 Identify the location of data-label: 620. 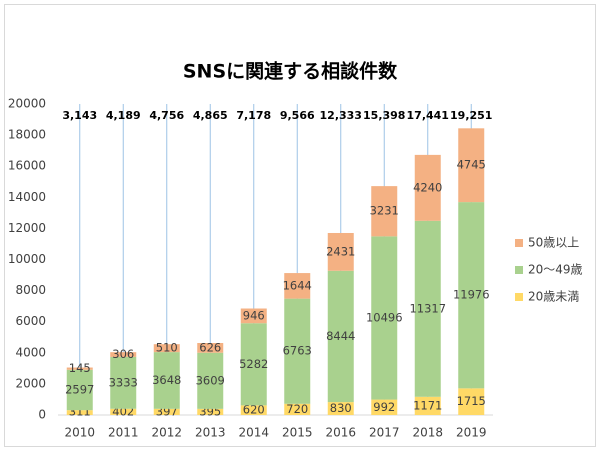
(254, 410).